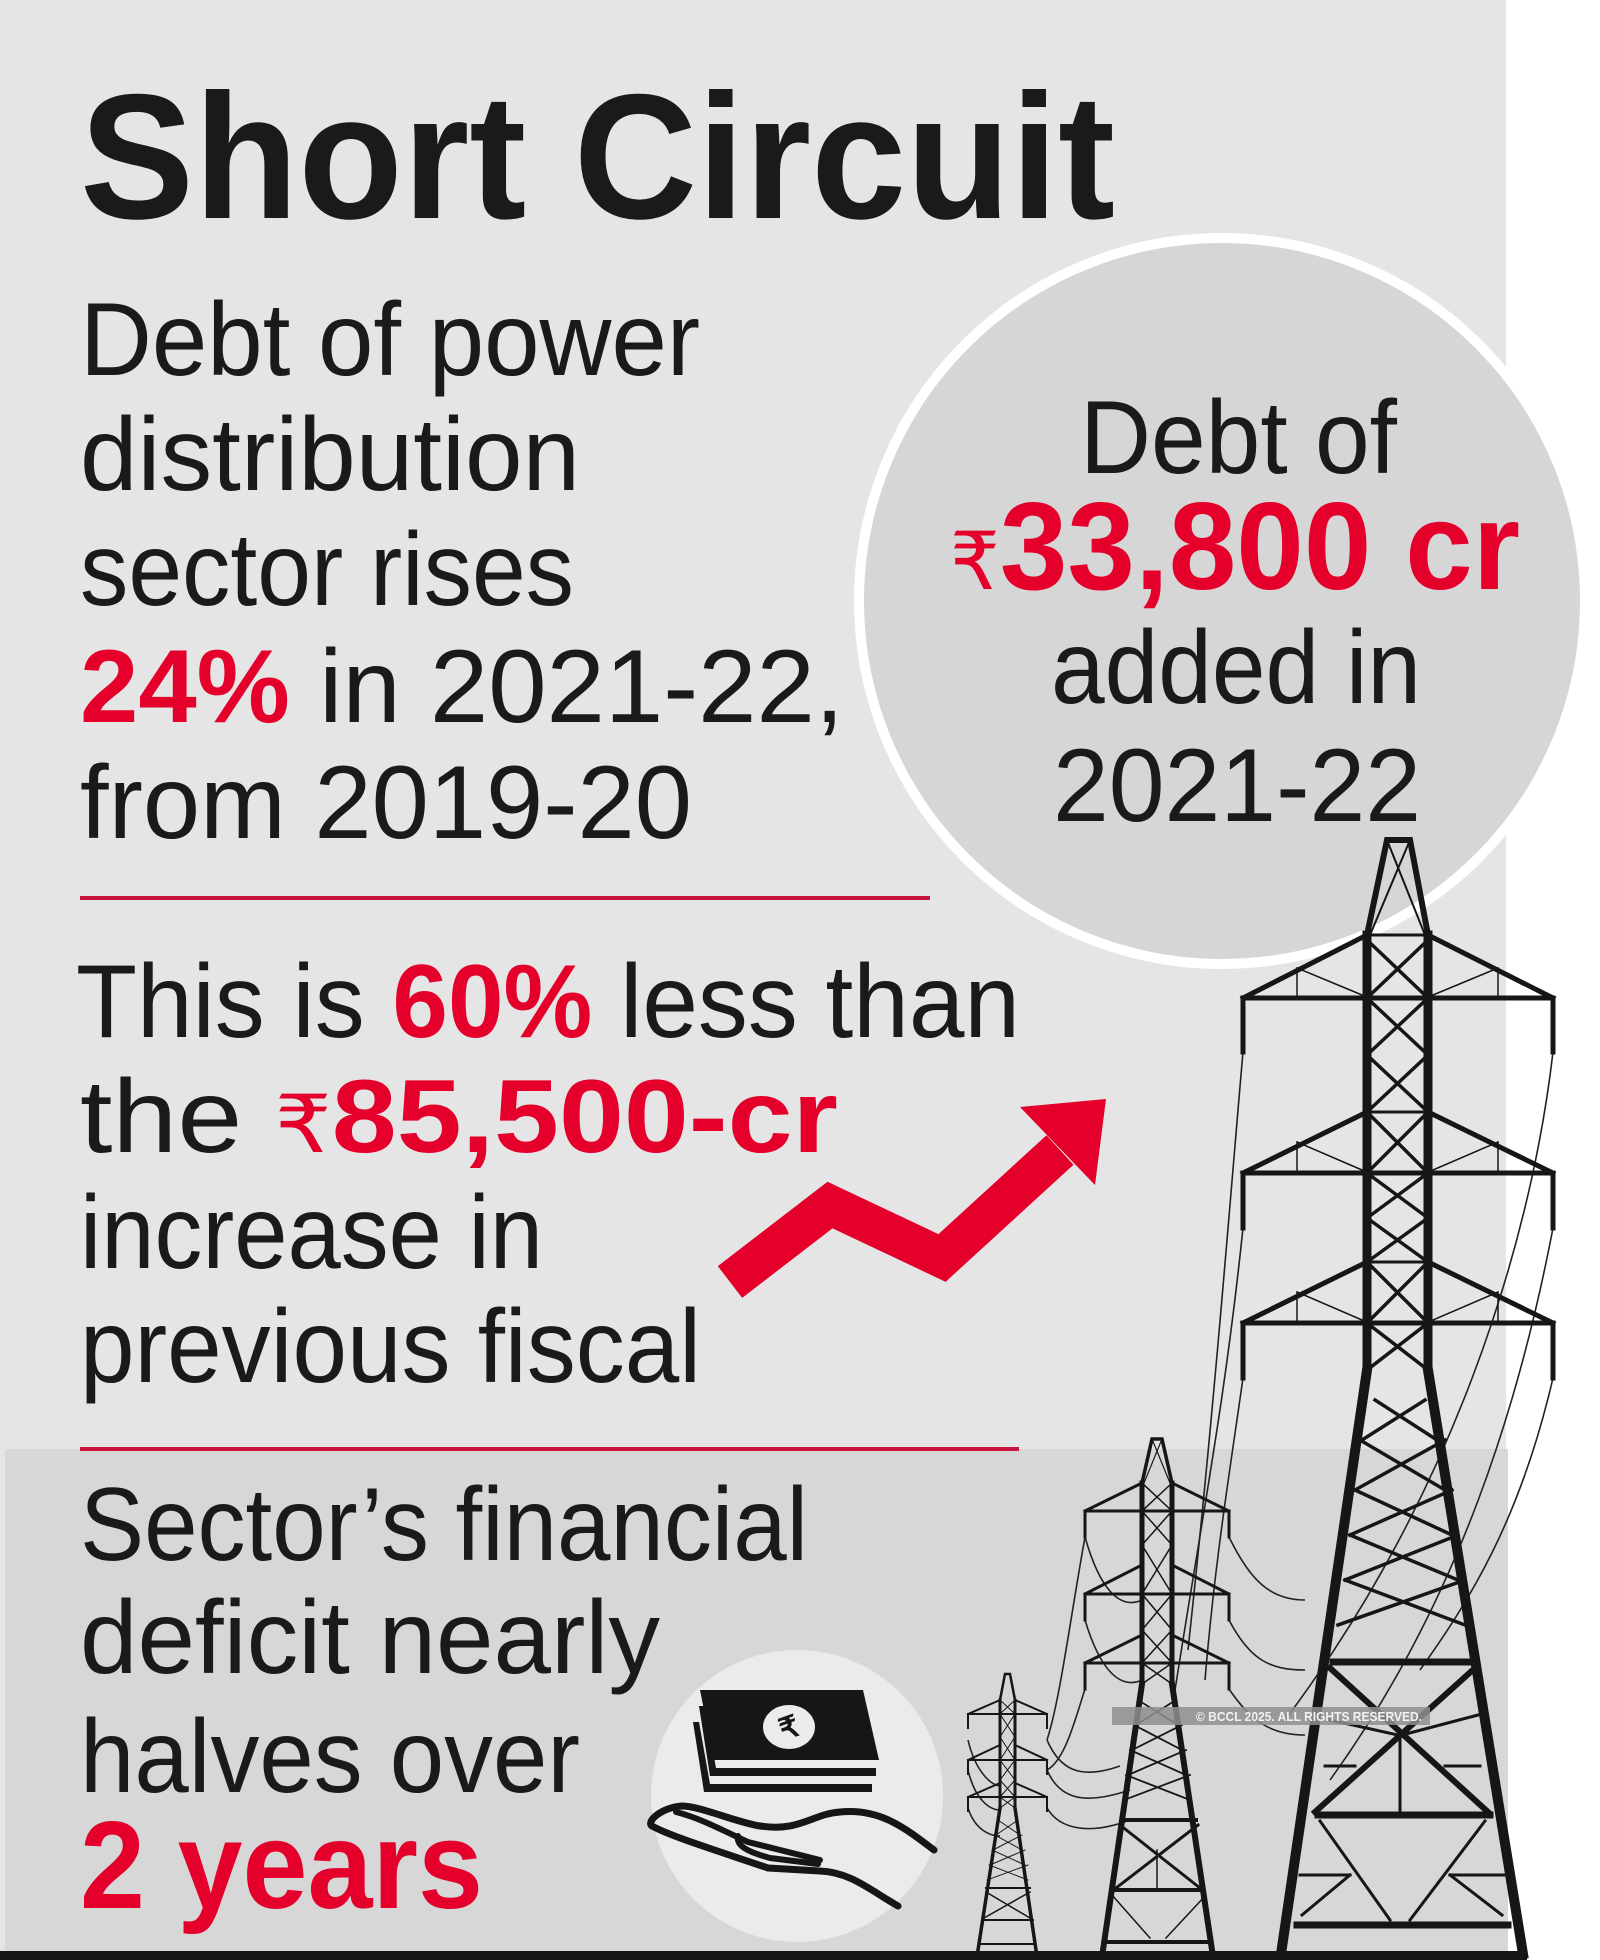 The width and height of the screenshot is (1600, 1960). Describe the element at coordinates (1239, 438) in the screenshot. I see `callout-line: Debt of` at that location.